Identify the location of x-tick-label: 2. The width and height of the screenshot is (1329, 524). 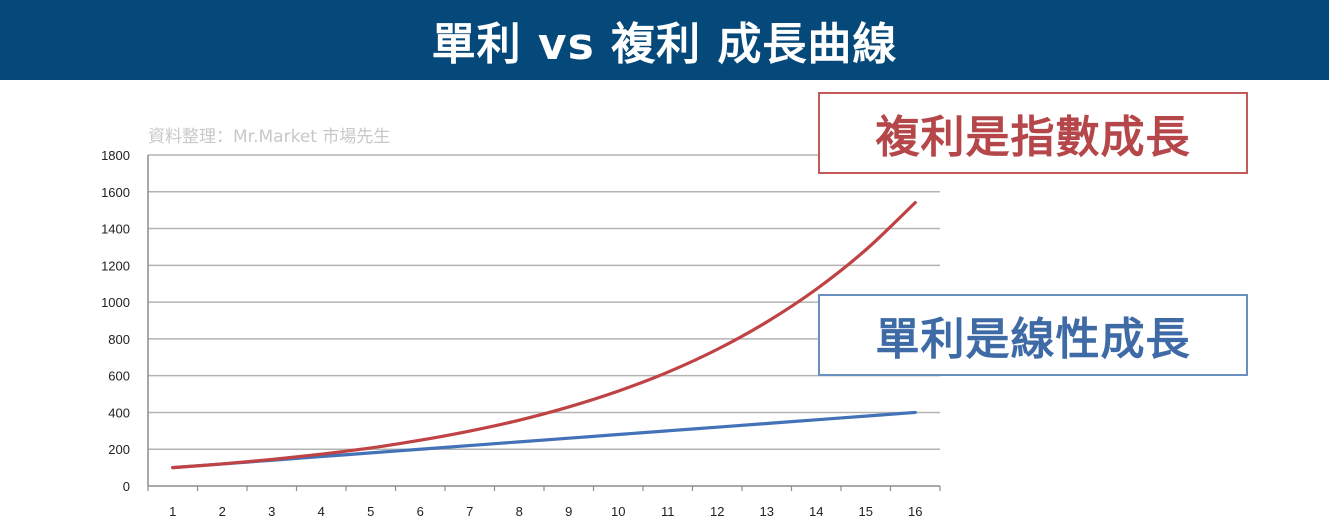
(222, 511).